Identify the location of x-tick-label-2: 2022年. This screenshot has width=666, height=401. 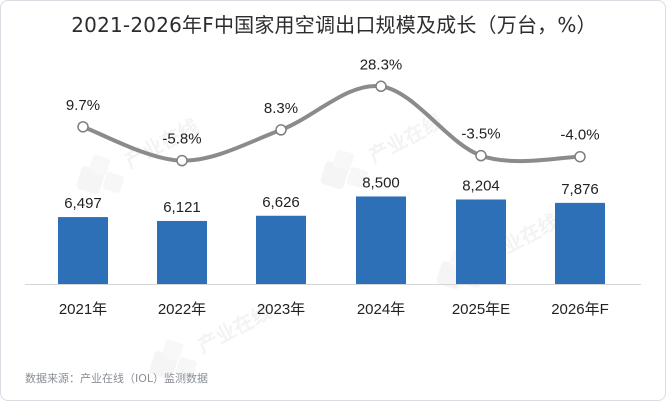
(182, 309).